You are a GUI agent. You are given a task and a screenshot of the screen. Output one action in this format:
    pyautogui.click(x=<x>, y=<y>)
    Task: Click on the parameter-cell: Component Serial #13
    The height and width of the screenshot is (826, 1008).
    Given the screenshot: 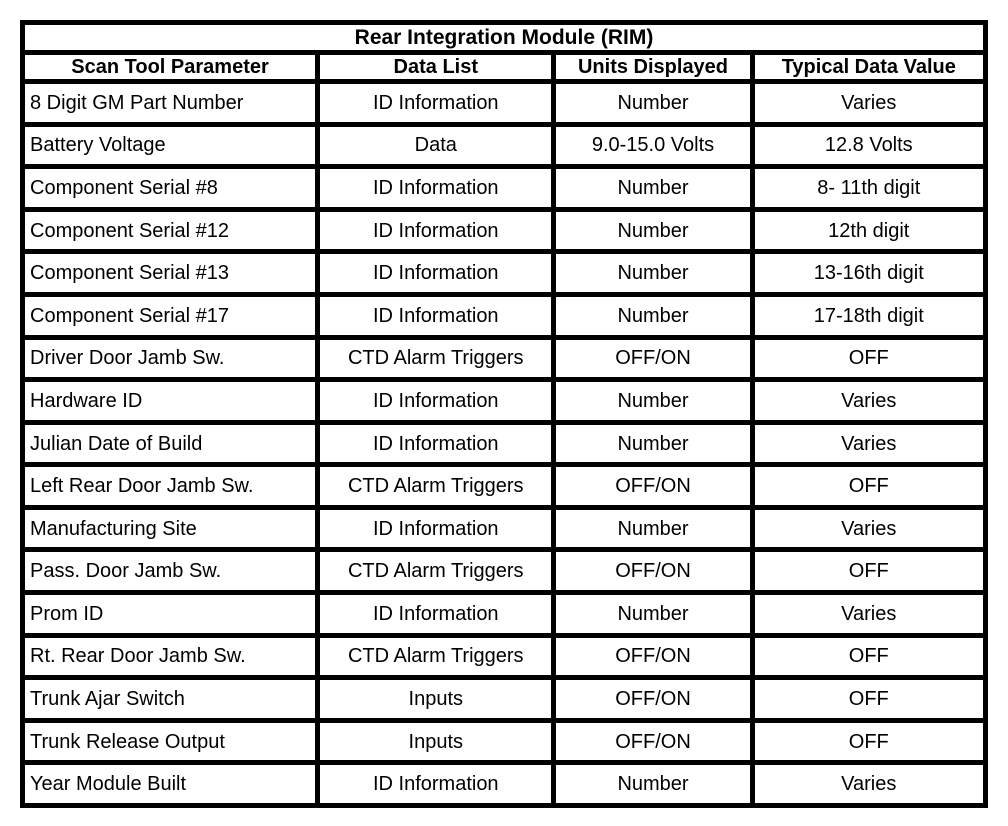 What is the action you would take?
    pyautogui.click(x=170, y=273)
    